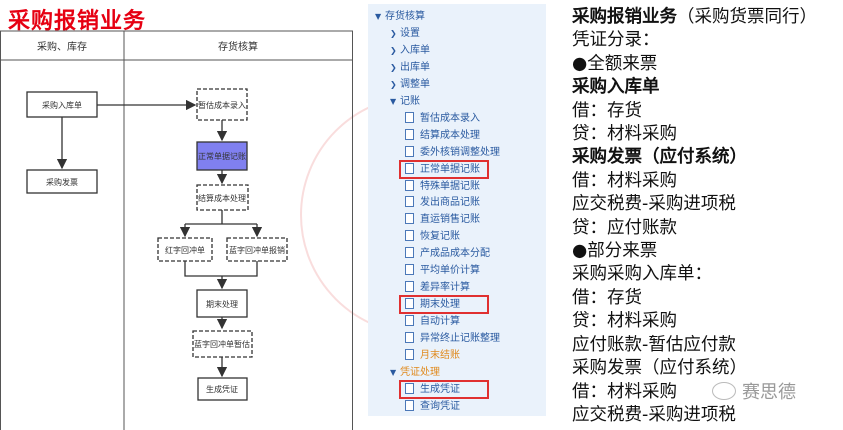  Describe the element at coordinates (62, 182) in the screenshot. I see `node-purchase-invoice: 采购发票` at that location.